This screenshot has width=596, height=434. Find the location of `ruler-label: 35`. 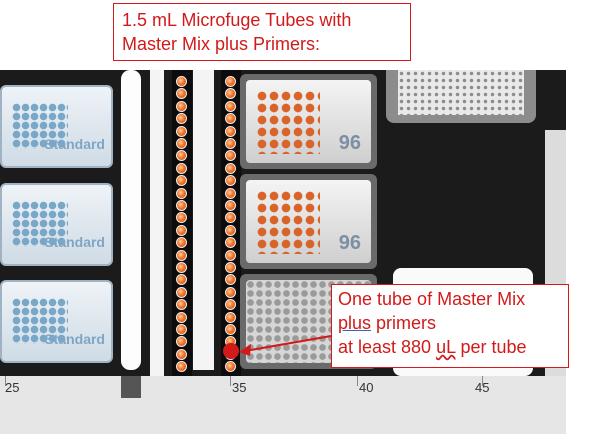

ruler-label: 35 is located at coordinates (239, 387).